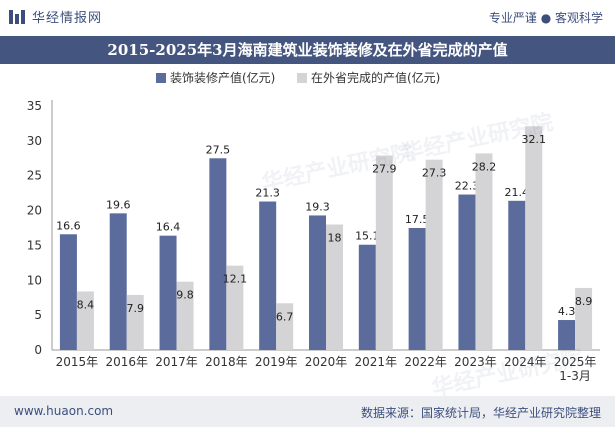 The height and width of the screenshot is (427, 615). I want to click on y-tick-label: 25, so click(34, 176).